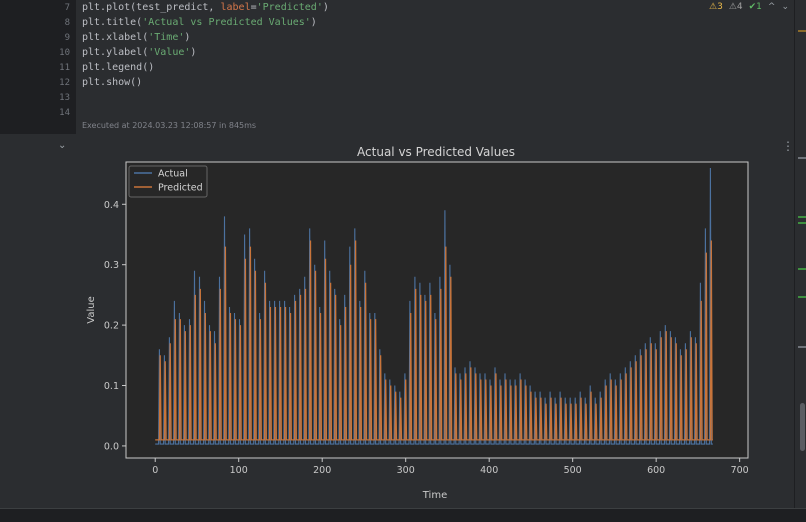 This screenshot has height=522, width=806. Describe the element at coordinates (64, 53) in the screenshot. I see `line-number: 10` at that location.